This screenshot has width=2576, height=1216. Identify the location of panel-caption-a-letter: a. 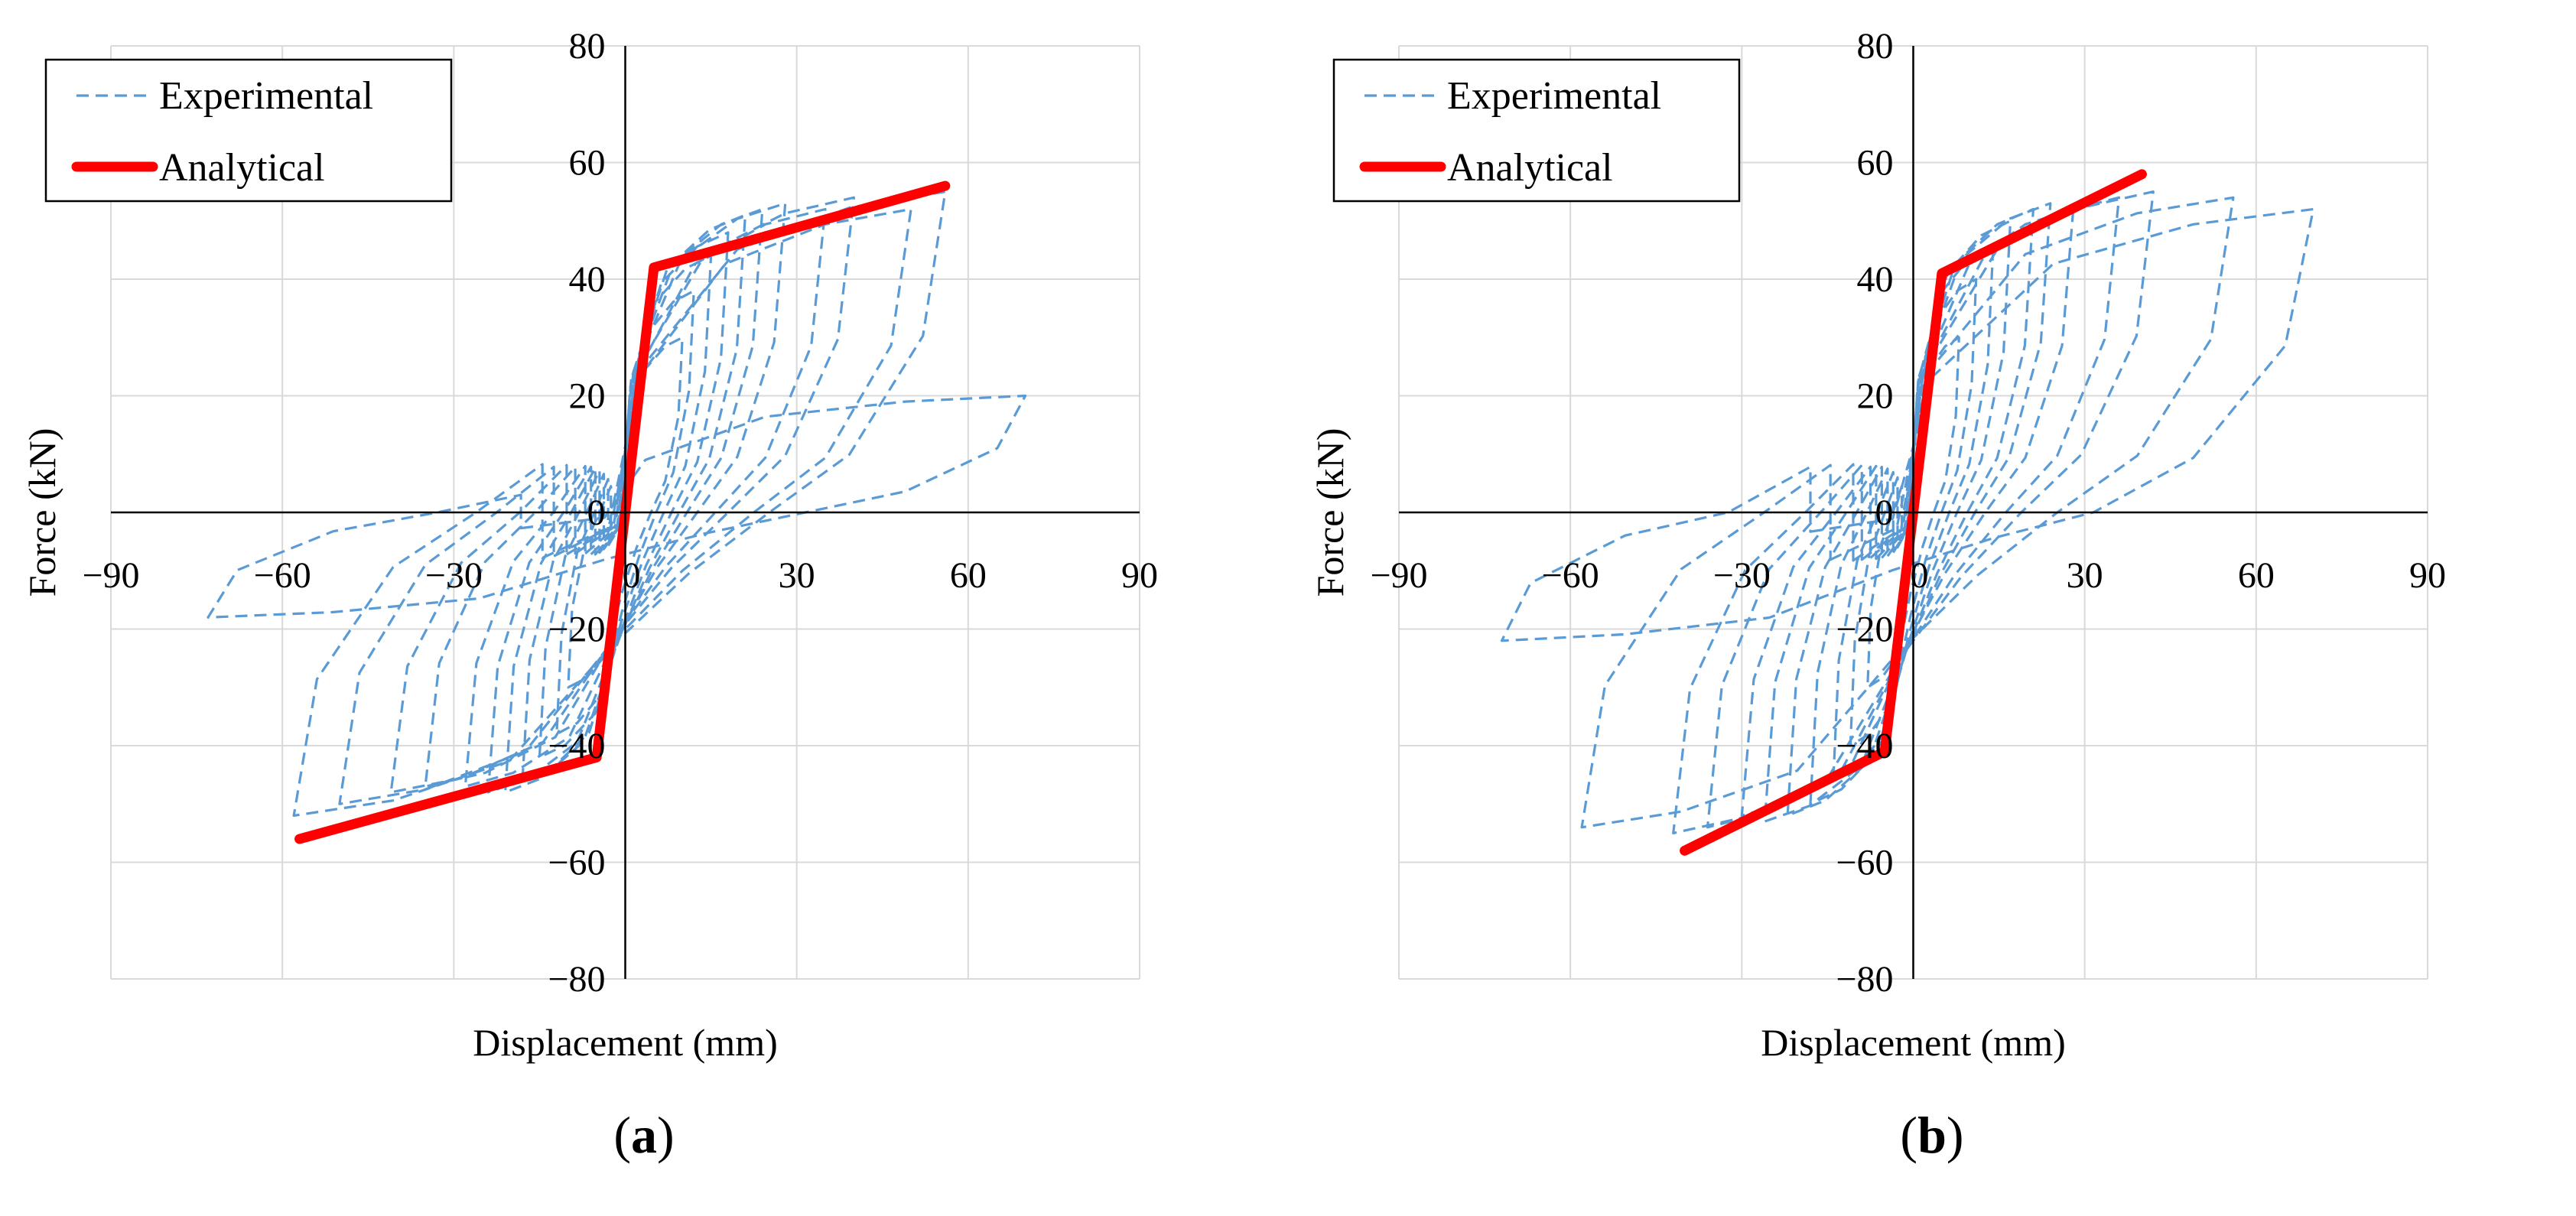
(644, 1135).